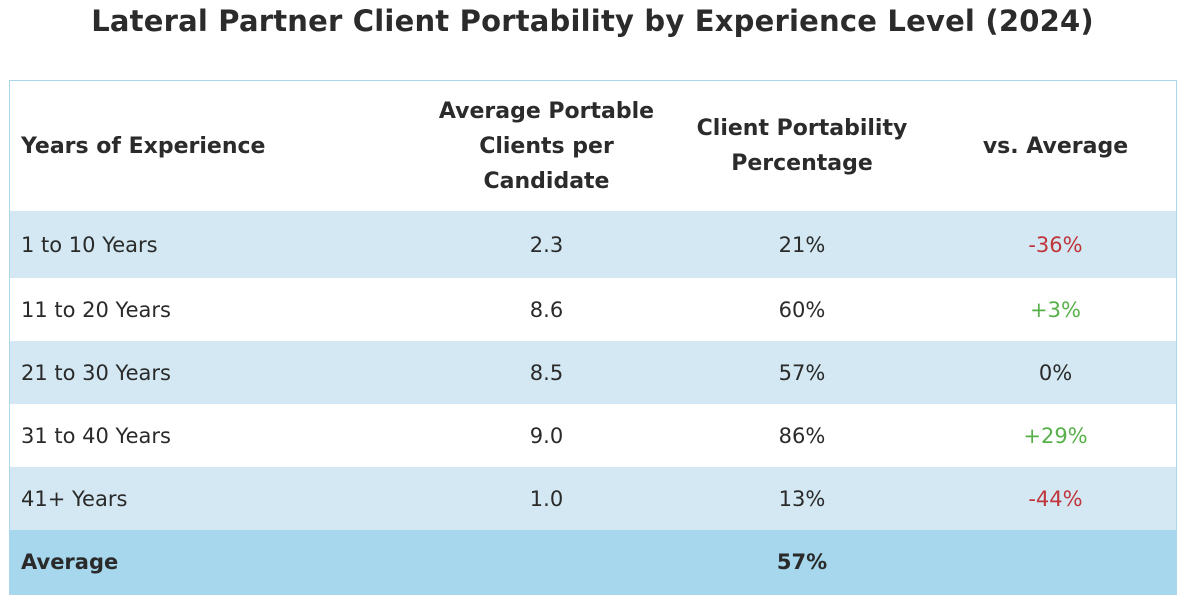 Image resolution: width=1185 pixels, height=601 pixels. What do you see at coordinates (70, 562) in the screenshot?
I see `footer-label: Average` at bounding box center [70, 562].